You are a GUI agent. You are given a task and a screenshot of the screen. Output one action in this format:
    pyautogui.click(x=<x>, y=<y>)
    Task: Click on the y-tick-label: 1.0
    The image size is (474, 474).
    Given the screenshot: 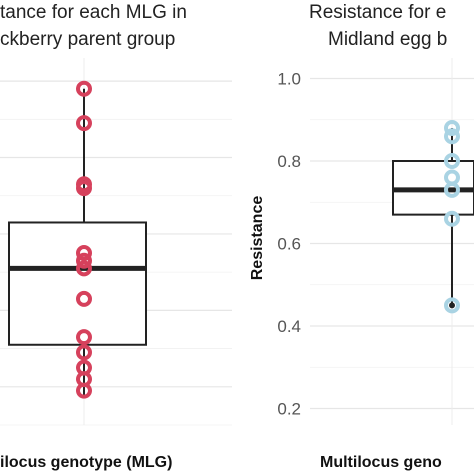 What is the action you would take?
    pyautogui.click(x=289, y=79)
    